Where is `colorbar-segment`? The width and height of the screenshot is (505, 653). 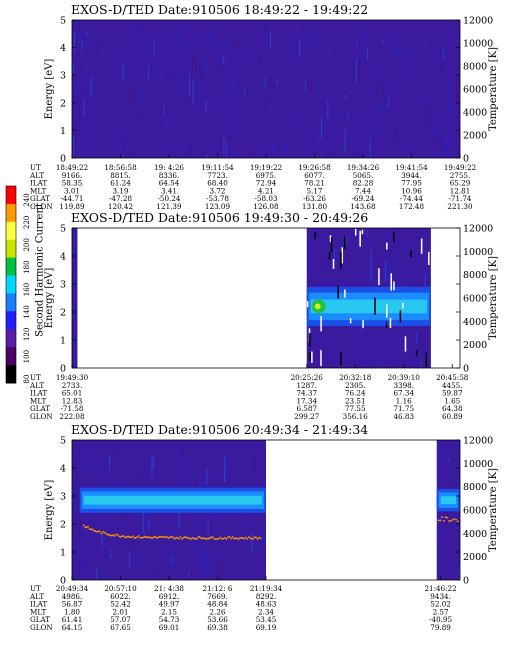
colorbar-segment is located at coordinates (11, 374).